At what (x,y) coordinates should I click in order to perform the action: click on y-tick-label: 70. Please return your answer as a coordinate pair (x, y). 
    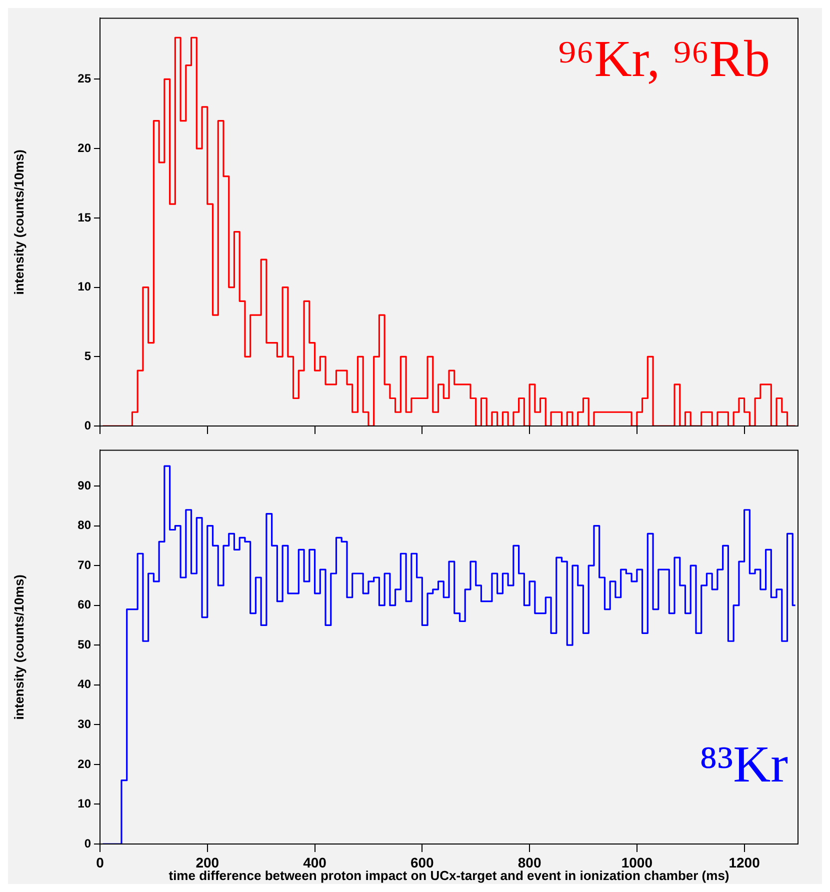
    Looking at the image, I should click on (85, 565).